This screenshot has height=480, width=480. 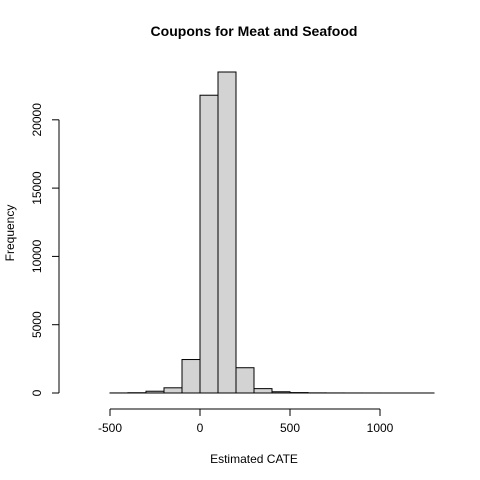 I want to click on y-tick-label: 20000, so click(x=37, y=120).